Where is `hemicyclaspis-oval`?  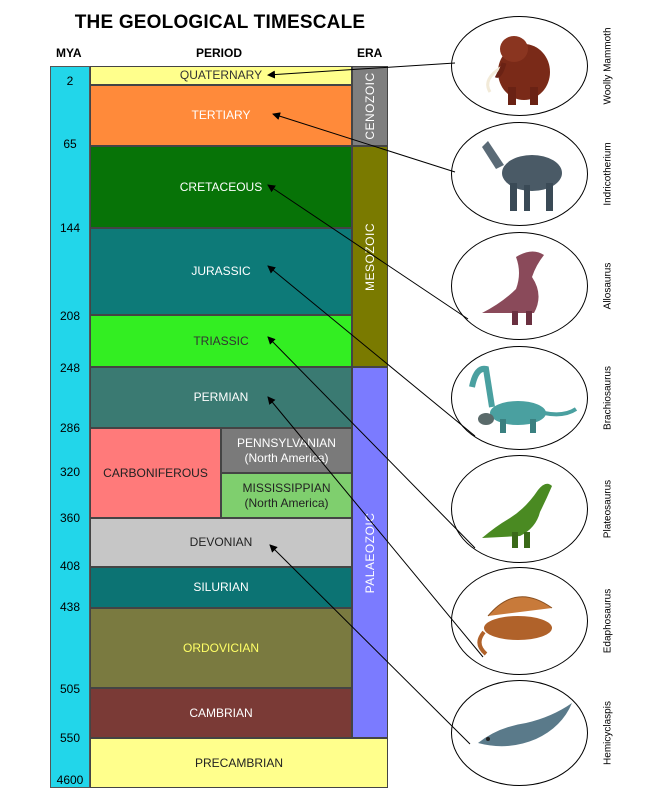
hemicyclaspis-oval is located at coordinates (519, 733).